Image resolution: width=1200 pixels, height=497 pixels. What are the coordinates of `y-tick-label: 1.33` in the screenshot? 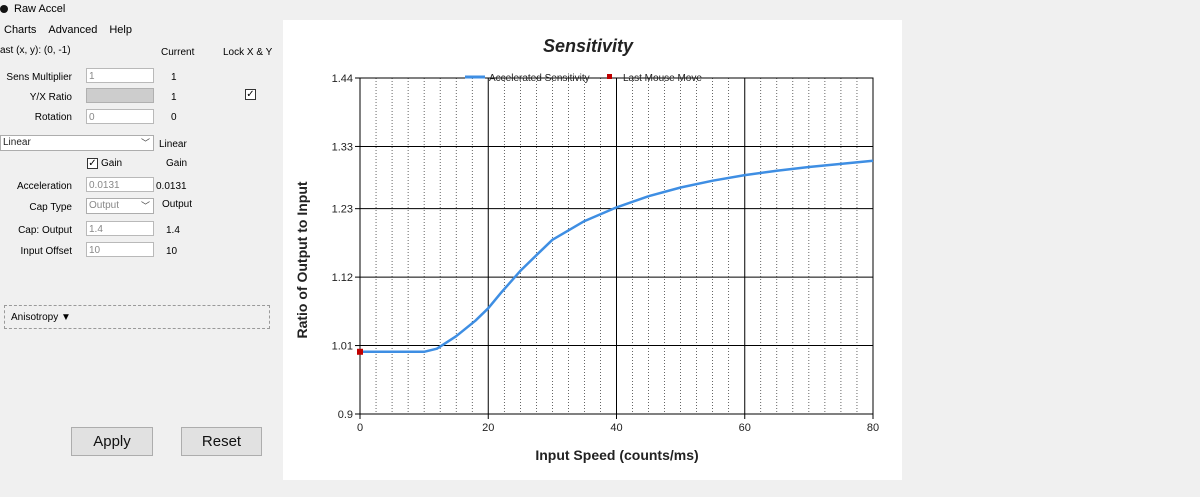 It's located at (342, 147).